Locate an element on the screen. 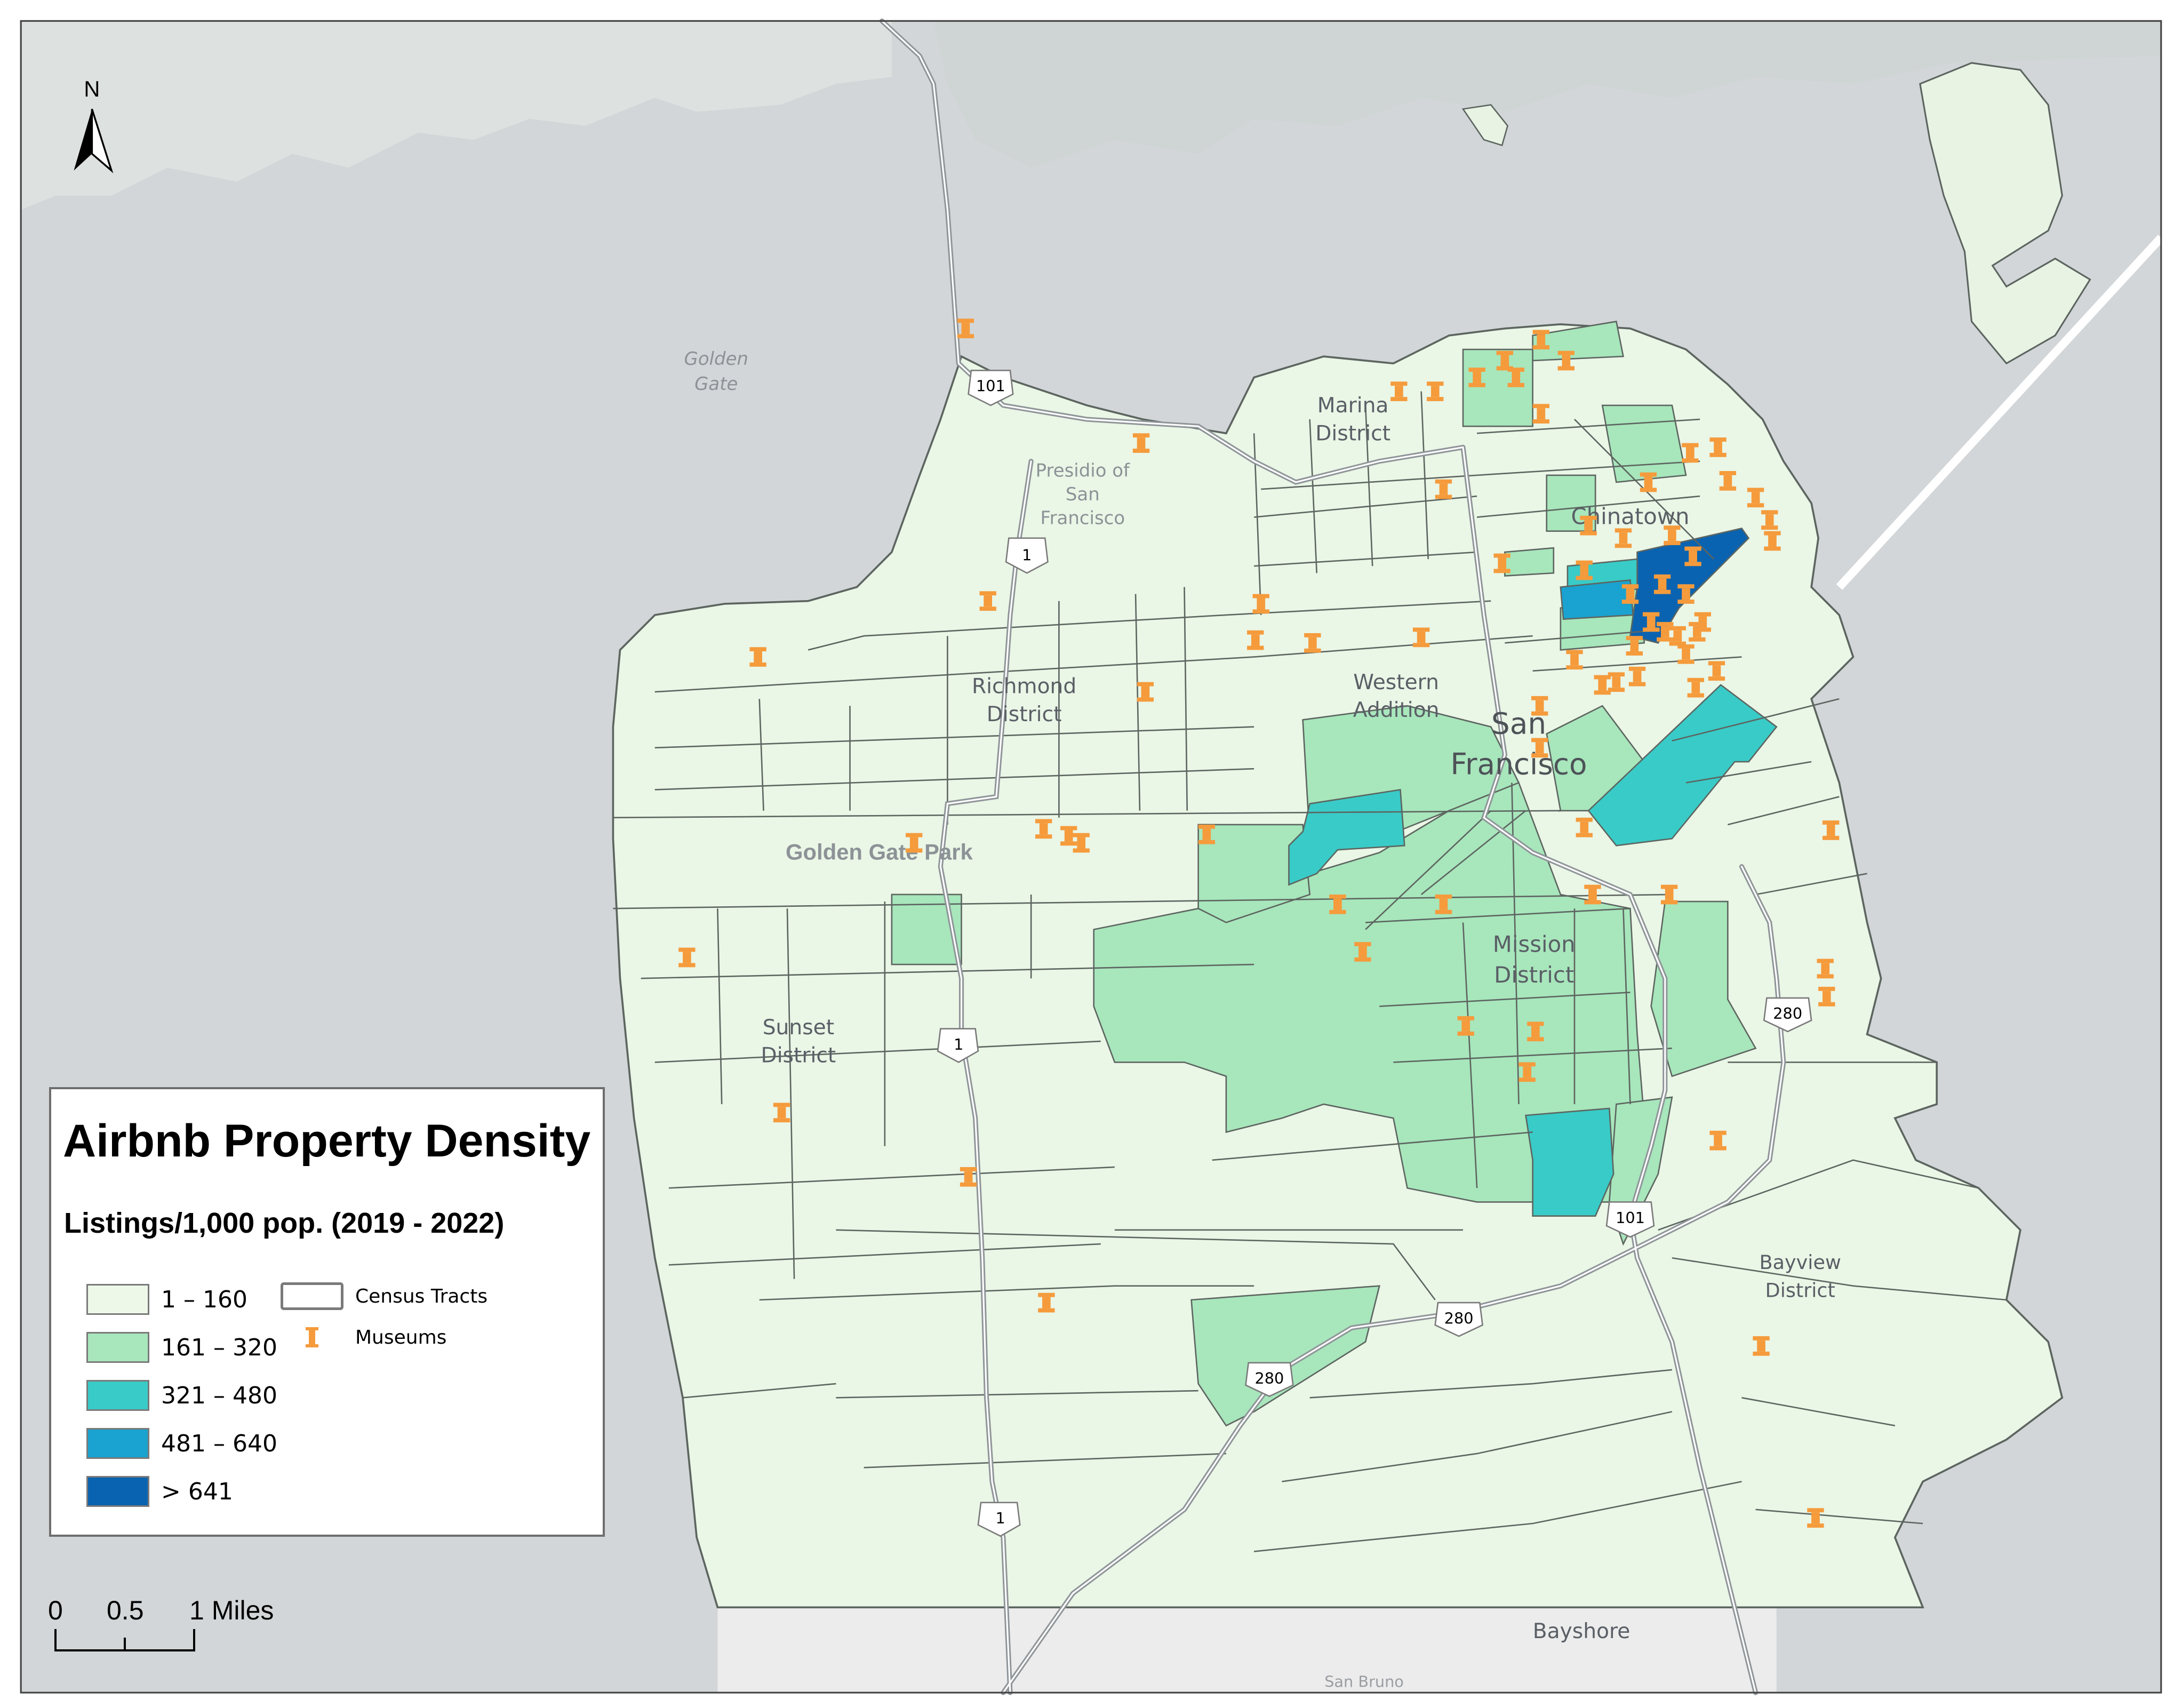 The width and height of the screenshot is (2182, 1708). legend-museums: Museums is located at coordinates (363, 1337).